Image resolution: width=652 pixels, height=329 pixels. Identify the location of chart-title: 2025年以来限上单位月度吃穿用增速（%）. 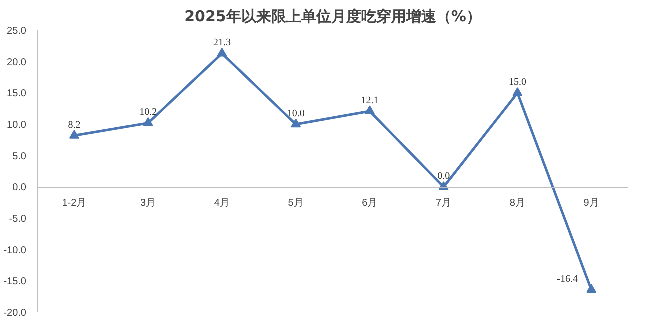
(333, 17).